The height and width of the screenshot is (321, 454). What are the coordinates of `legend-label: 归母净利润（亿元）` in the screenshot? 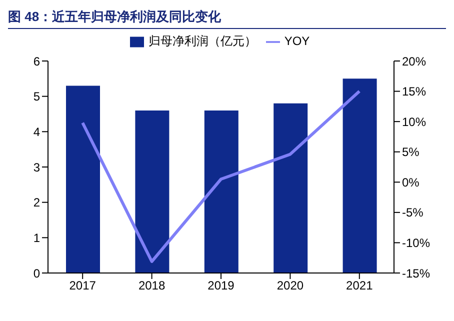 It's located at (202, 41).